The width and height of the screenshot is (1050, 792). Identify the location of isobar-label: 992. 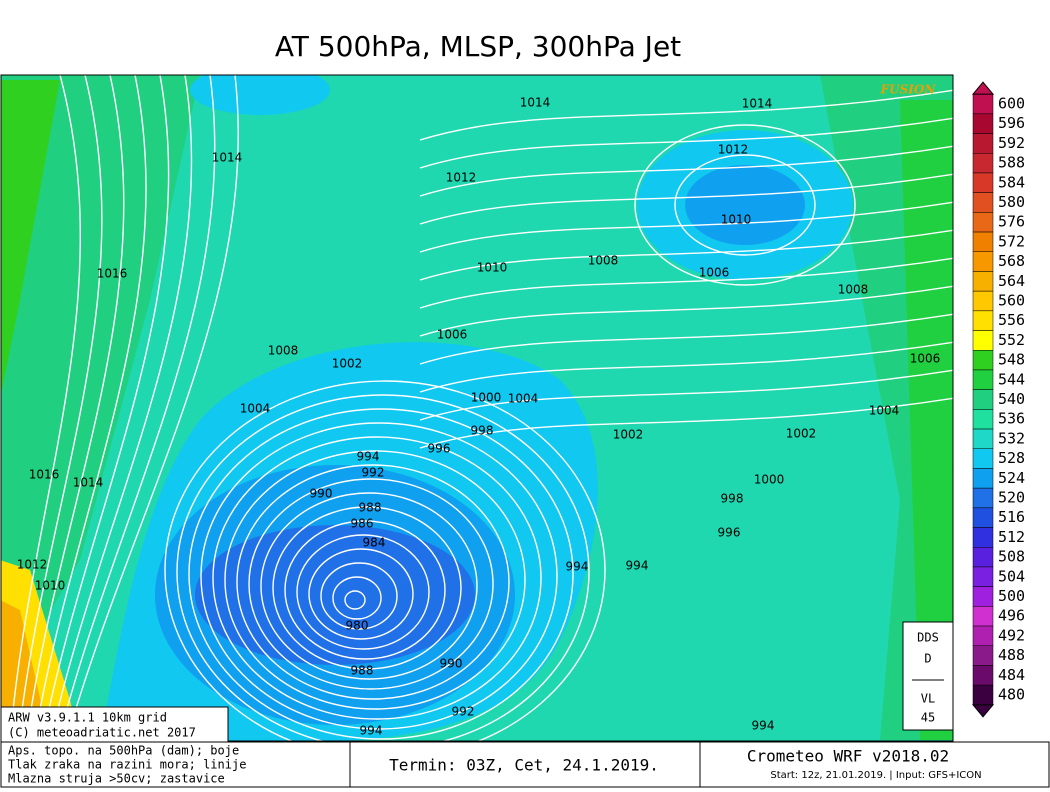
(463, 712).